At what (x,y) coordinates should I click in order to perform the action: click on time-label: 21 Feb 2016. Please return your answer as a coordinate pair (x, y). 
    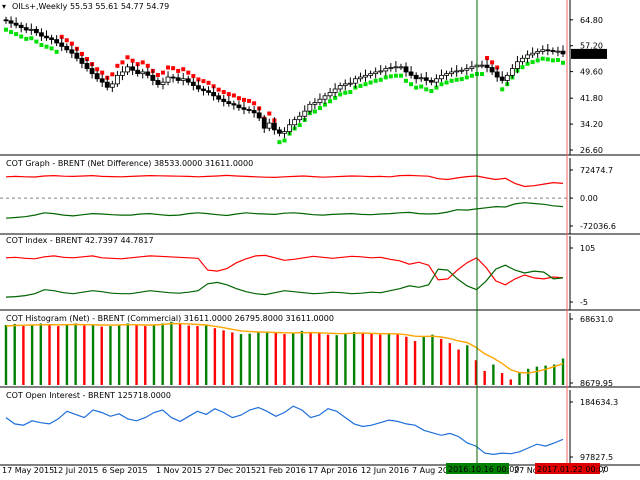
    Looking at the image, I should click on (281, 470).